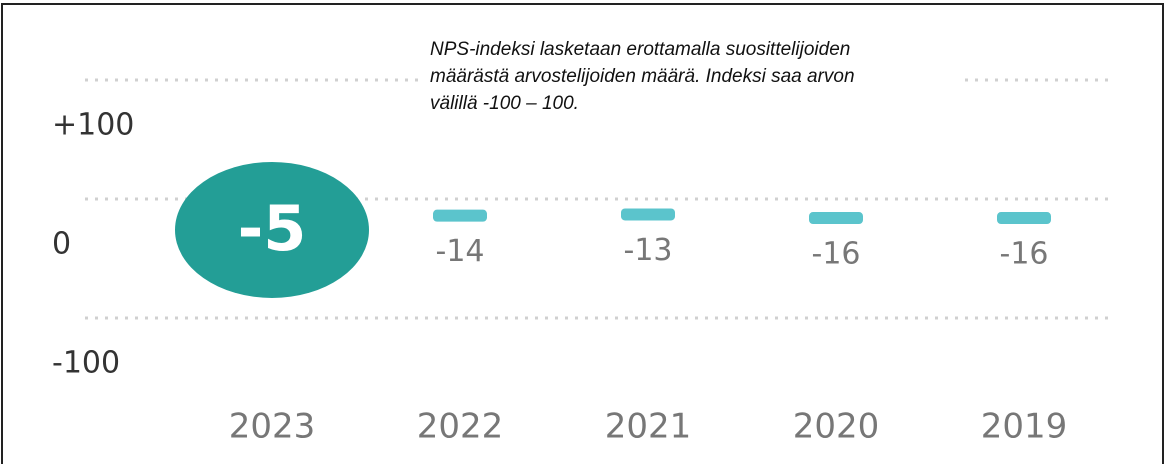 The height and width of the screenshot is (464, 1166). Describe the element at coordinates (460, 427) in the screenshot. I see `x-tick-label: 2022` at that location.